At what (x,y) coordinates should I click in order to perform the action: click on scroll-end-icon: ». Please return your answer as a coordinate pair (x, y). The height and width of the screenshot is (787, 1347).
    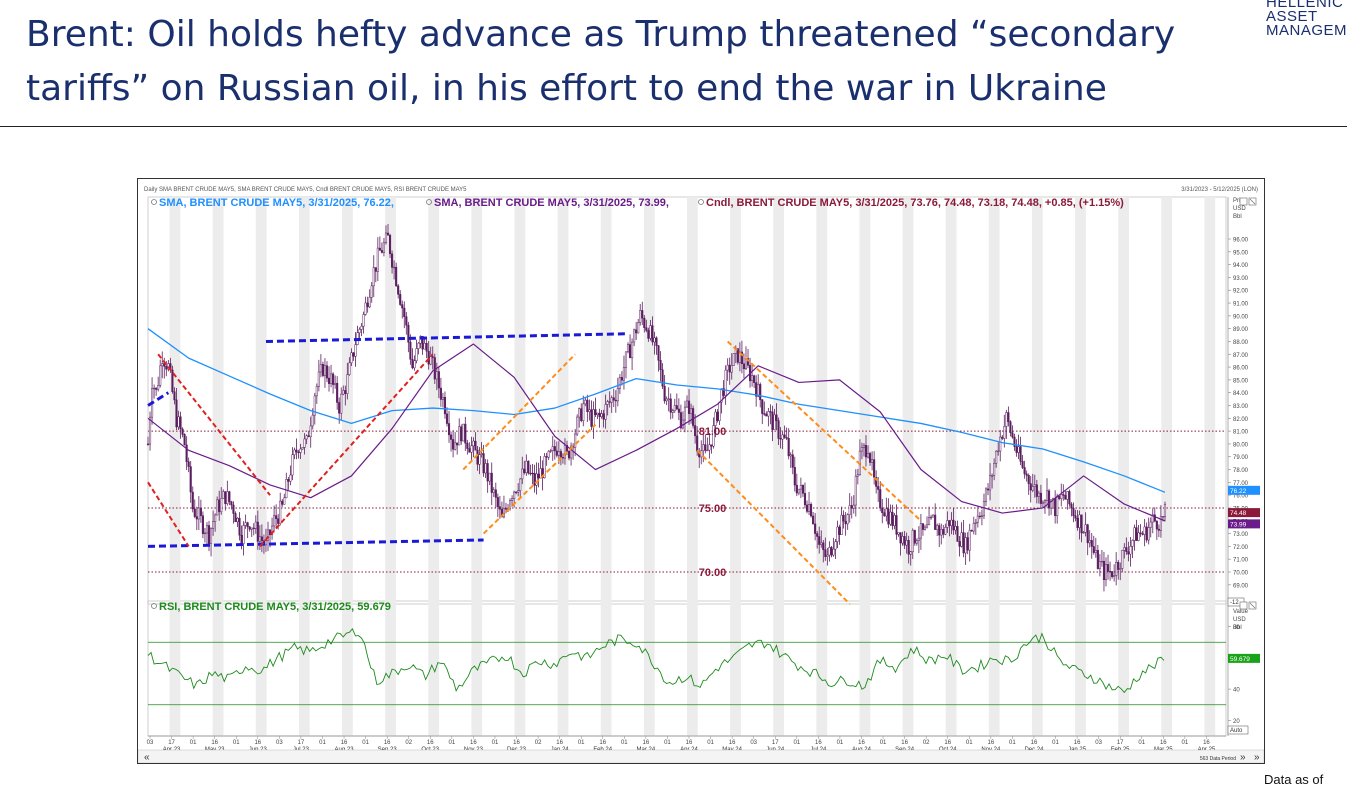
    Looking at the image, I should click on (1257, 757).